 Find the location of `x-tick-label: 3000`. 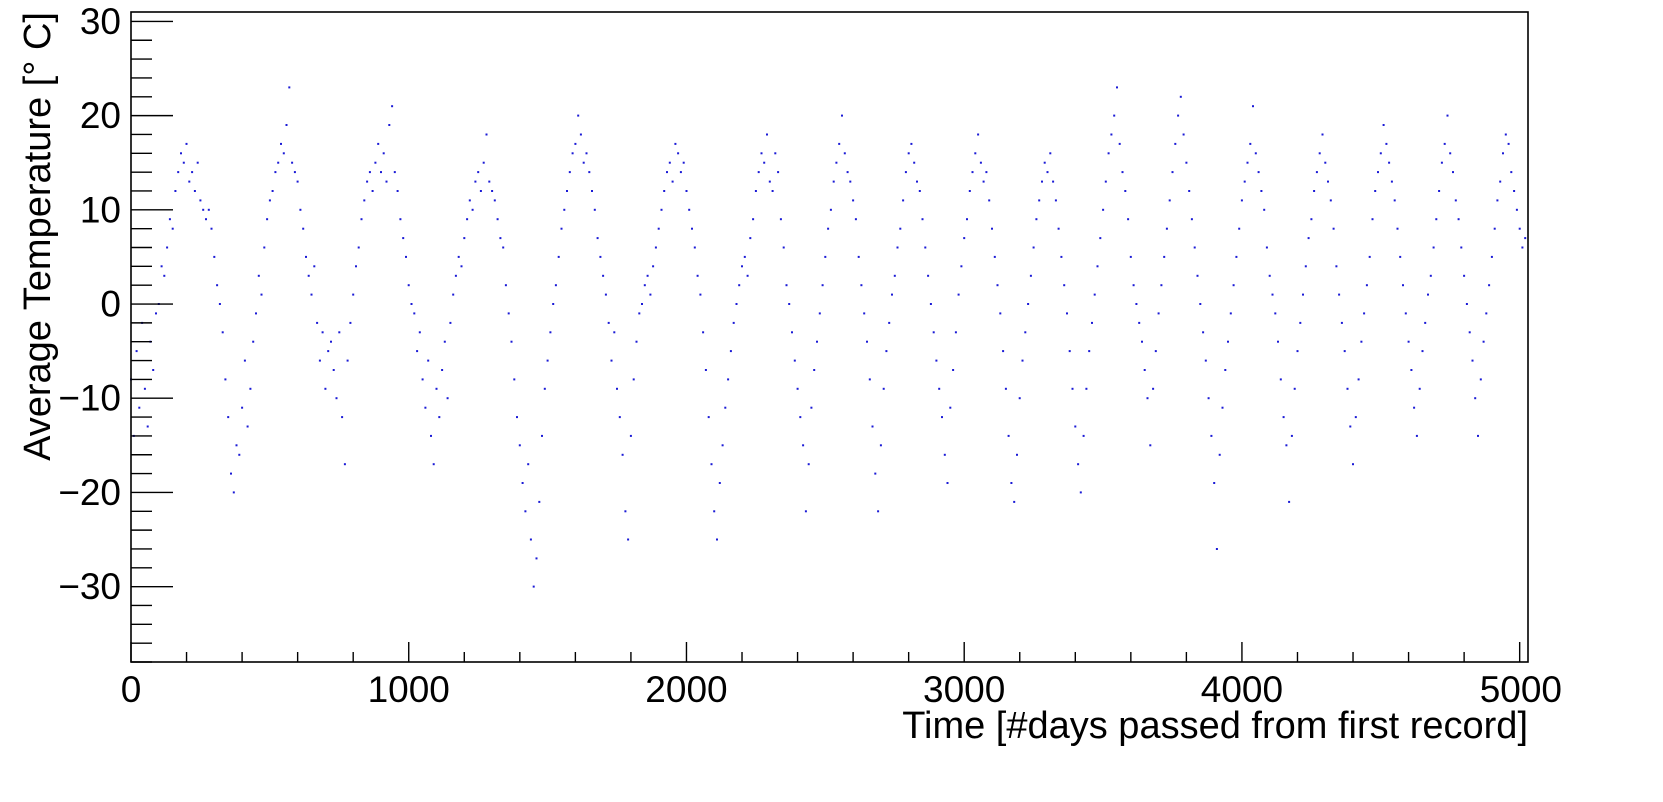

x-tick-label: 3000 is located at coordinates (964, 689).